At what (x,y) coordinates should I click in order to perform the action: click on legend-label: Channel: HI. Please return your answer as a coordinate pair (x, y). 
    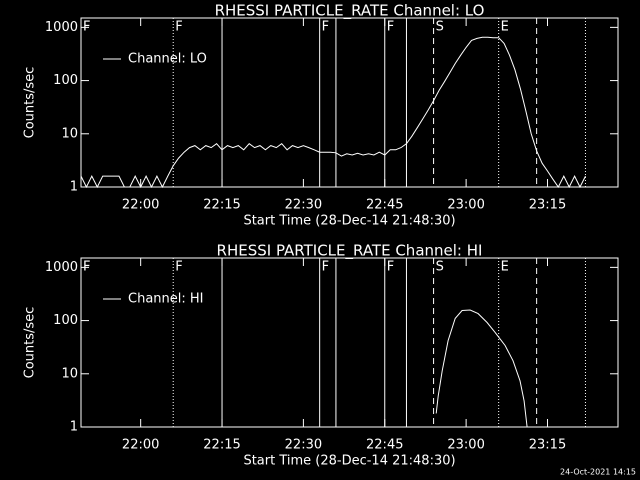
    Looking at the image, I should click on (166, 299).